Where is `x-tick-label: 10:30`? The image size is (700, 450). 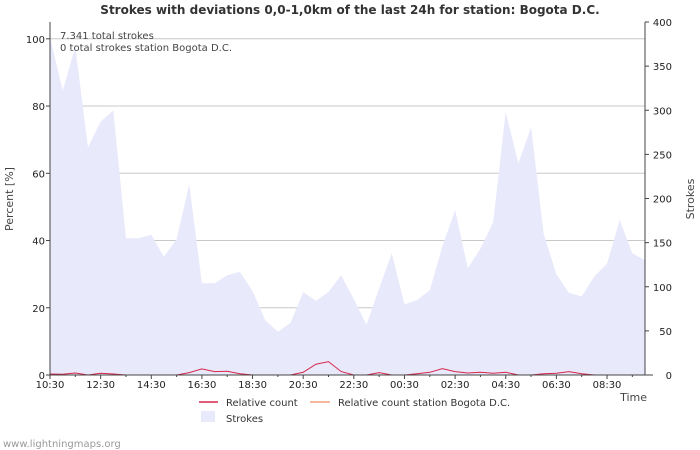
x-tick-label: 10:30 is located at coordinates (50, 385).